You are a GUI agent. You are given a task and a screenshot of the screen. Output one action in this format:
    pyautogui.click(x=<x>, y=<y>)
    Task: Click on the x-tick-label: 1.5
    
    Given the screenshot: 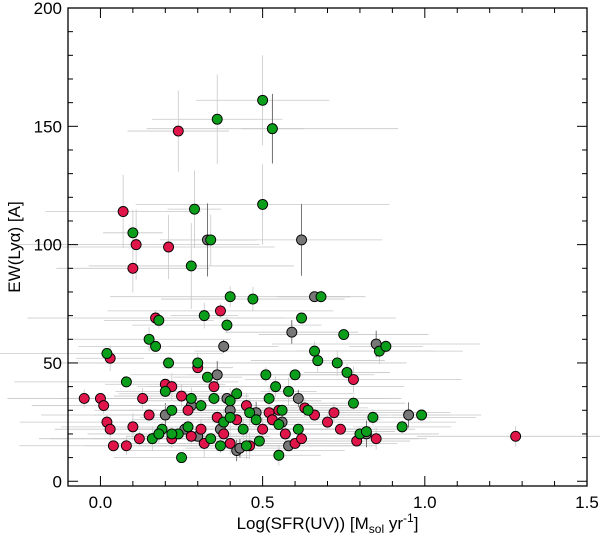 What is the action you would take?
    pyautogui.click(x=587, y=502)
    